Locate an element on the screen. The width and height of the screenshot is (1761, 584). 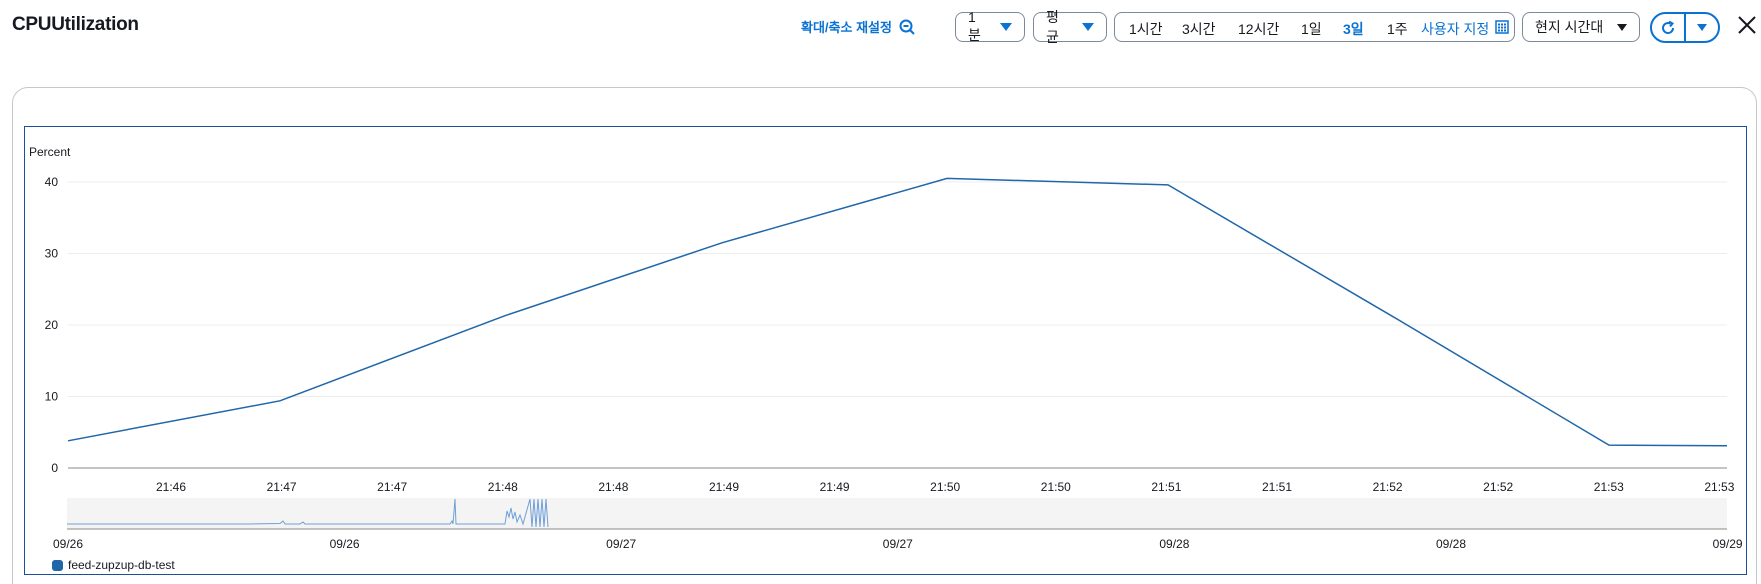
timezone-value: 현지 시간대 is located at coordinates (1569, 27).